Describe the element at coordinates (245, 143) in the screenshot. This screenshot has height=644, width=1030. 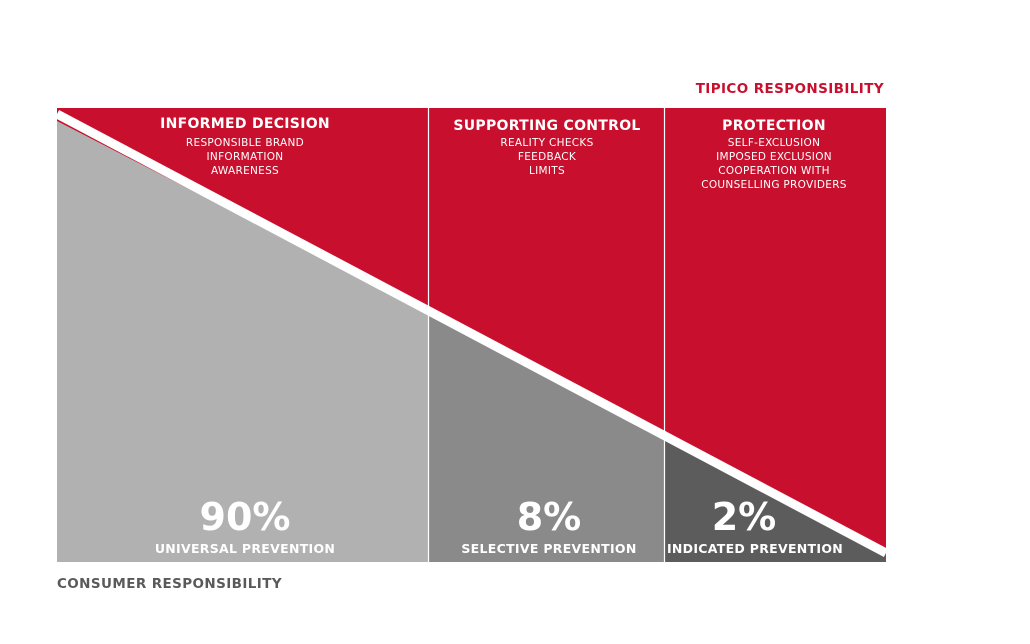
I see `column-item: RESPONSIBLE BRAND` at that location.